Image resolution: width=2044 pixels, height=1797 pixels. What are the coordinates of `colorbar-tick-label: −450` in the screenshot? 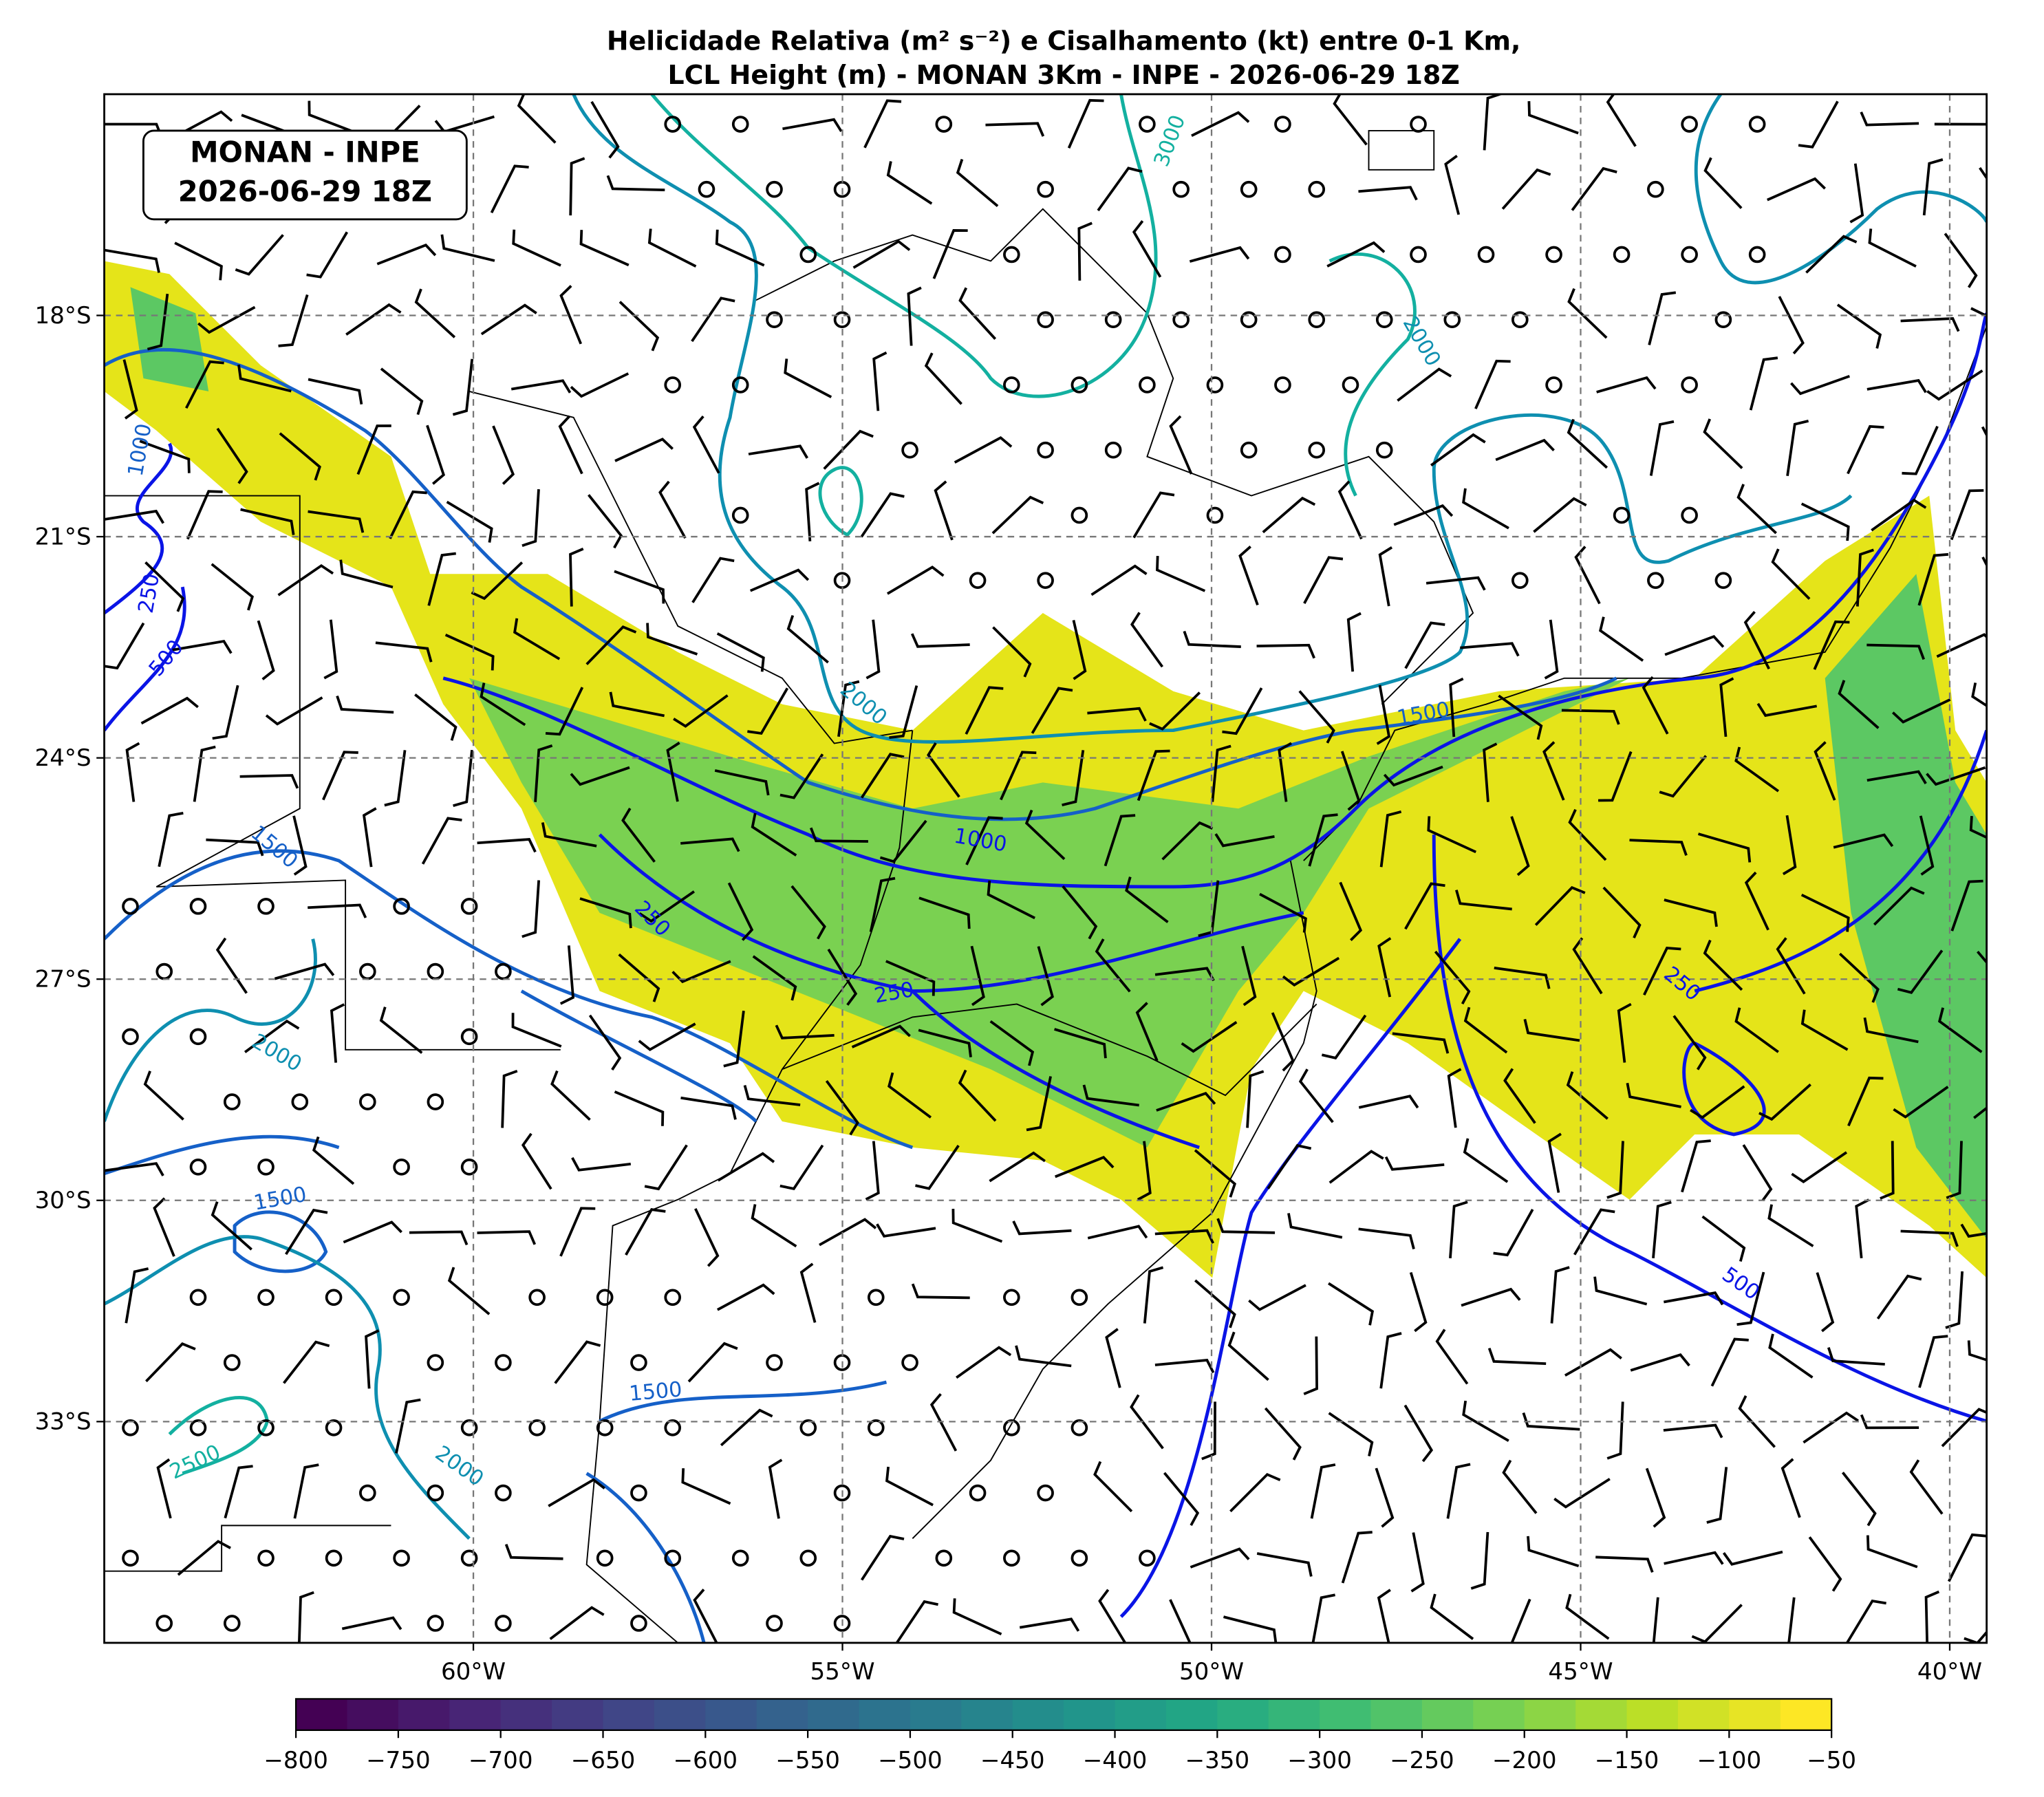 It's located at (1012, 1760).